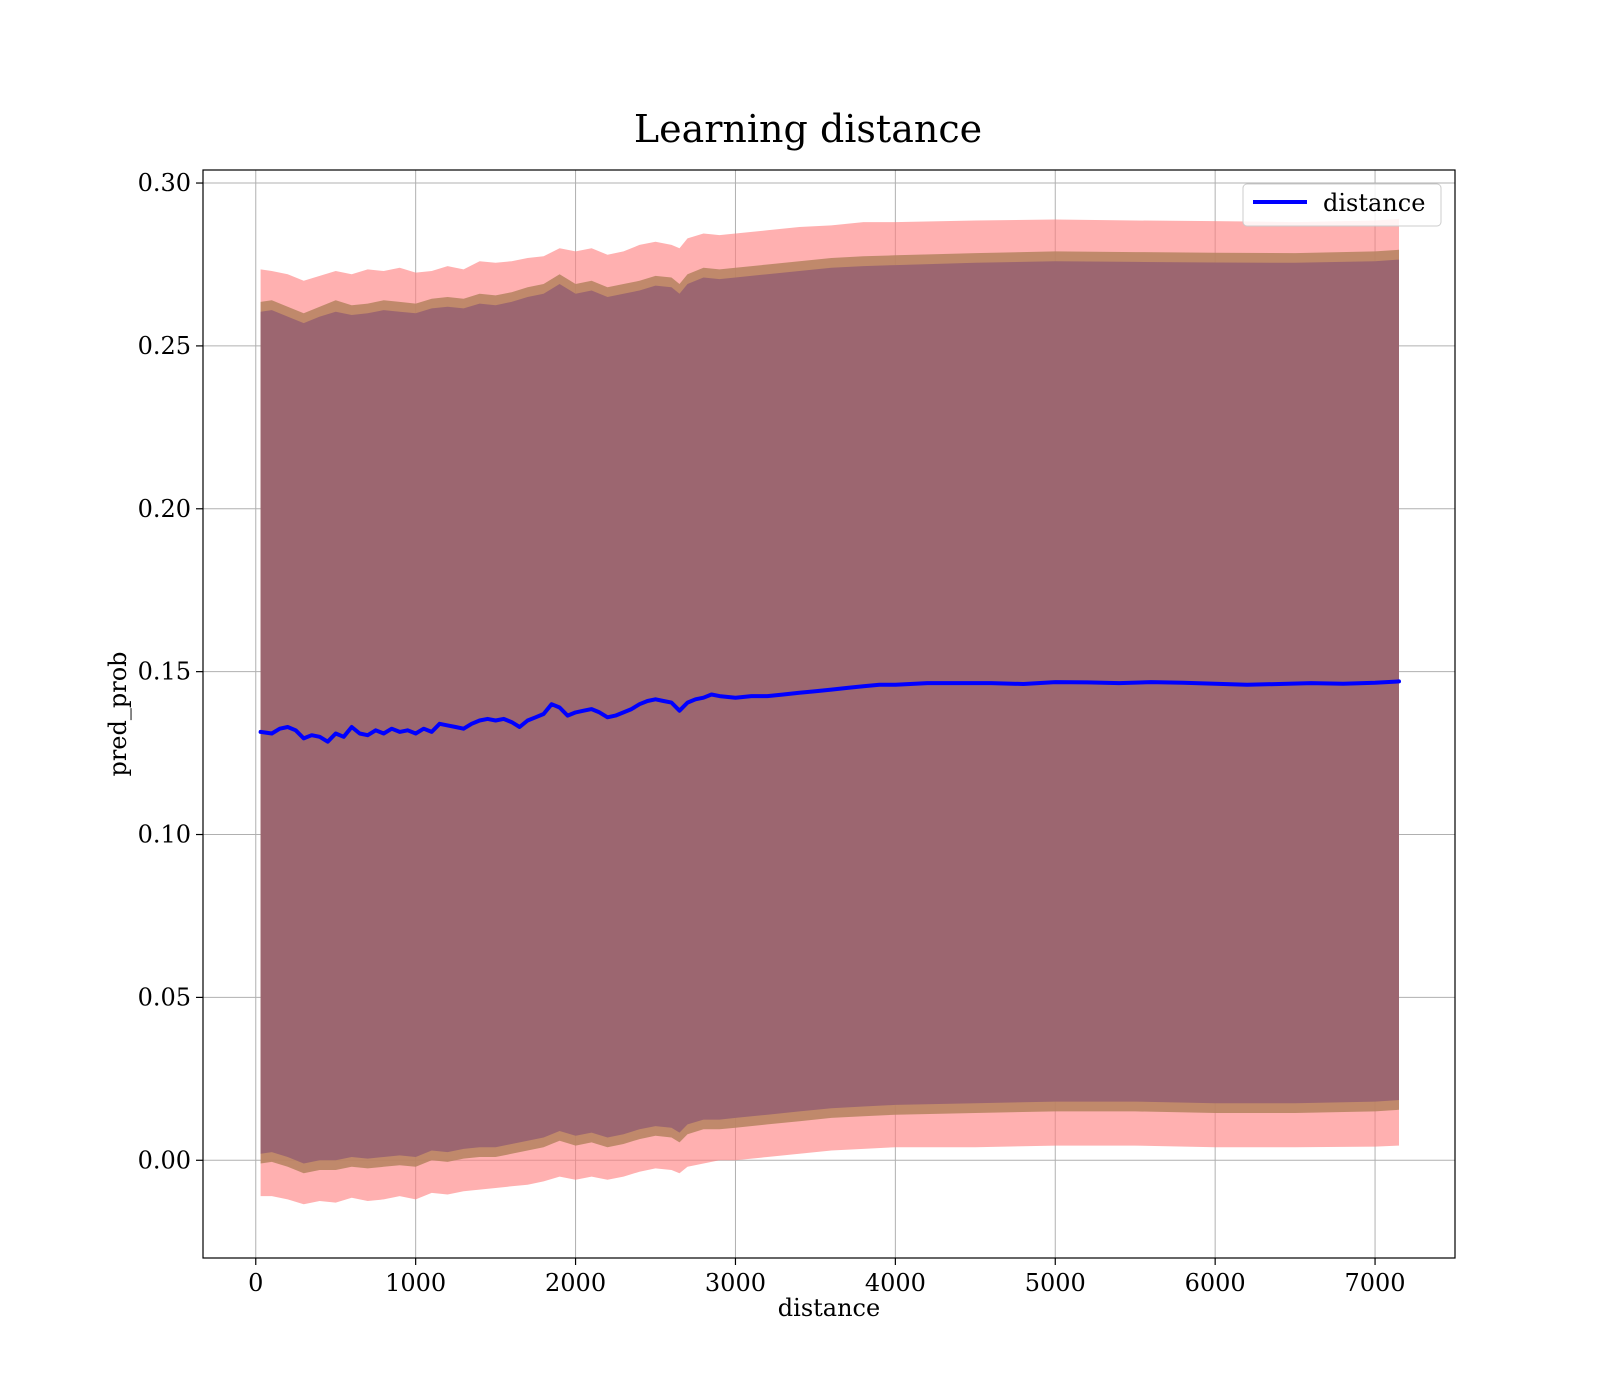  I want to click on y-tick-label: 0.00, so click(164, 1160).